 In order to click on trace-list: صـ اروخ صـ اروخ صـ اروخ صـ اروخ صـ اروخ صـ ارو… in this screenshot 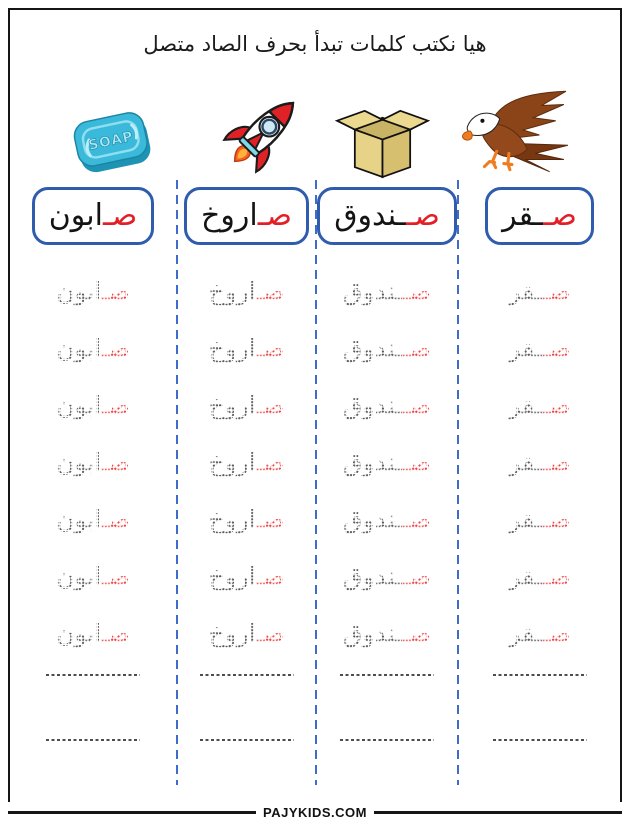, I will do `click(247, 462)`.